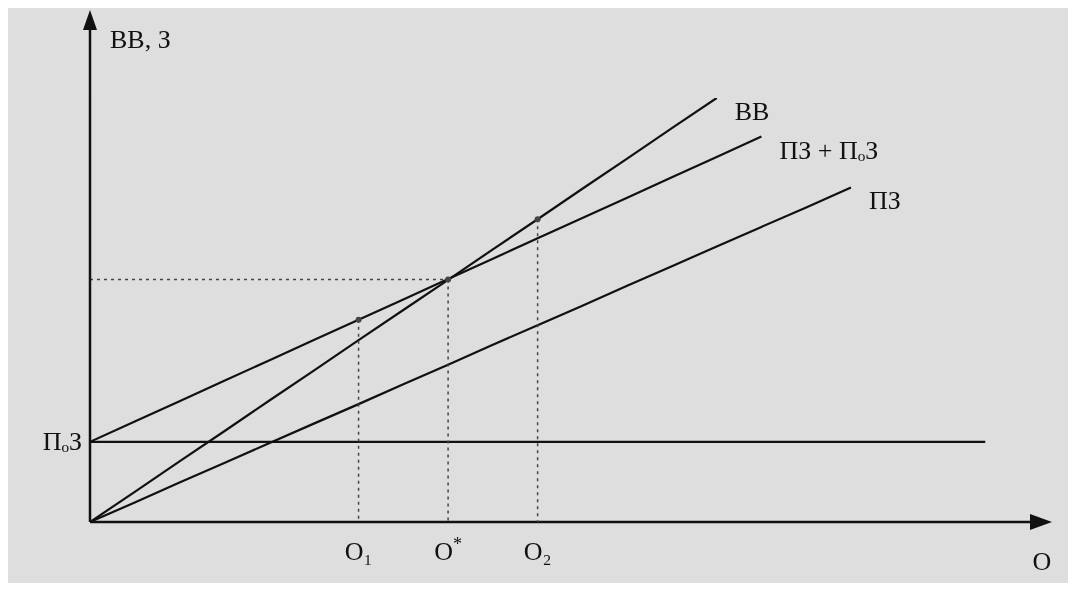 This screenshot has width=1076, height=591. Describe the element at coordinates (884, 201) in the screenshot. I see `series-label: ПЗ` at that location.